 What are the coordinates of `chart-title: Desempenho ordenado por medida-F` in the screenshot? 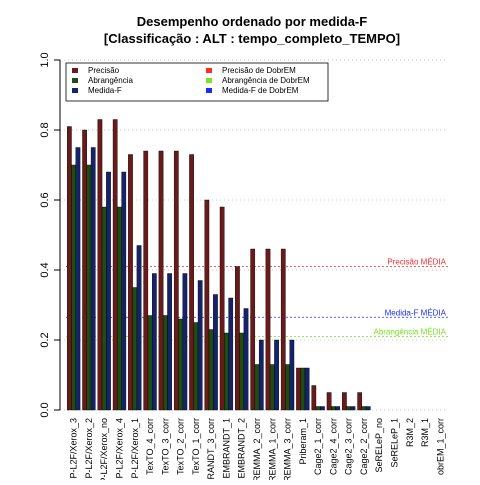 It's located at (252, 21).